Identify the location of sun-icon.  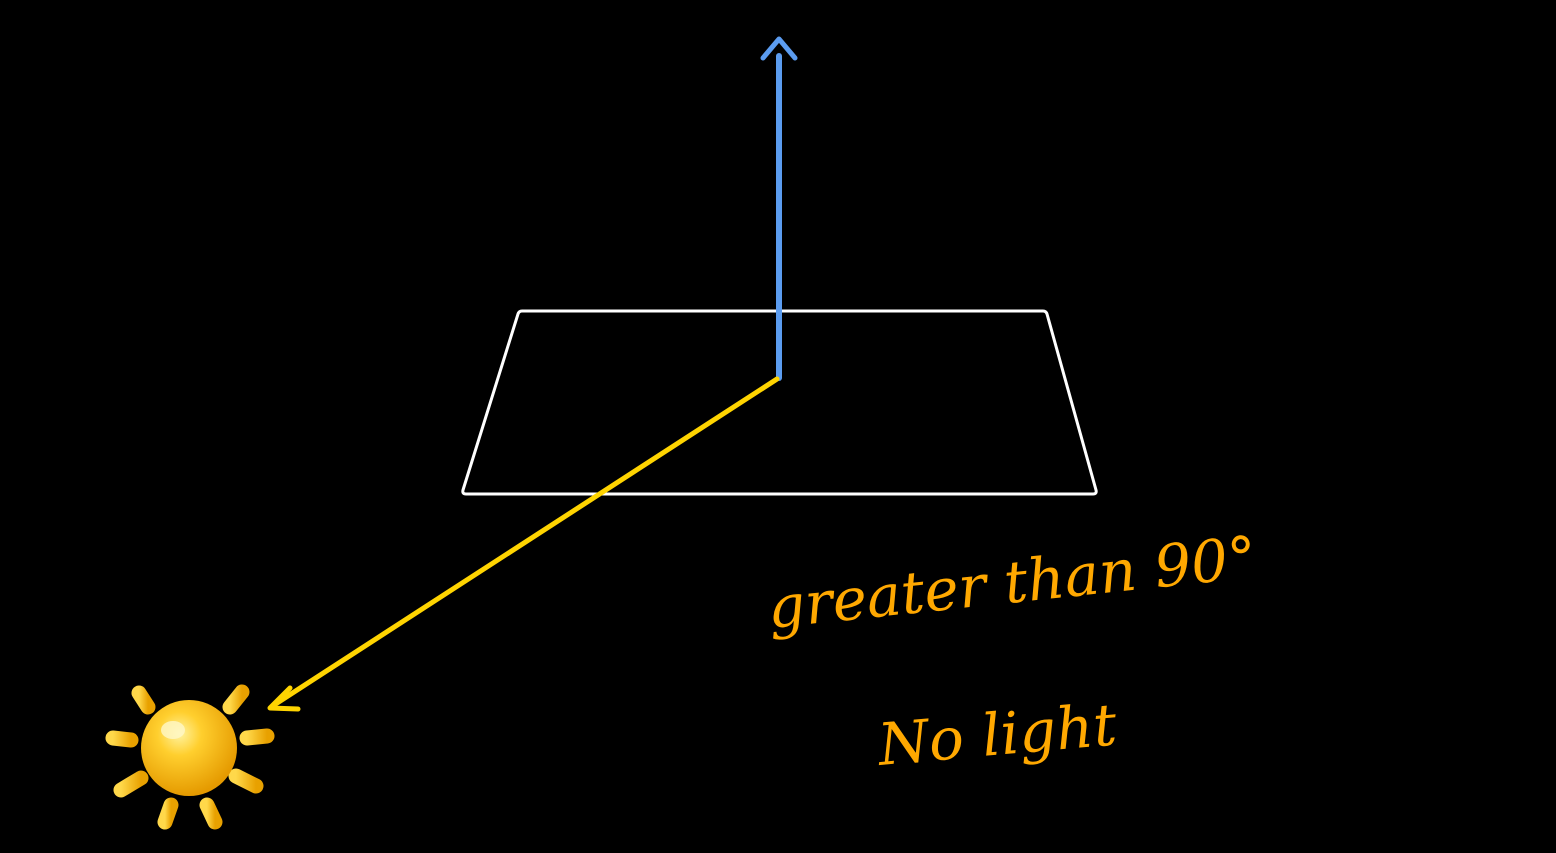
(190, 748).